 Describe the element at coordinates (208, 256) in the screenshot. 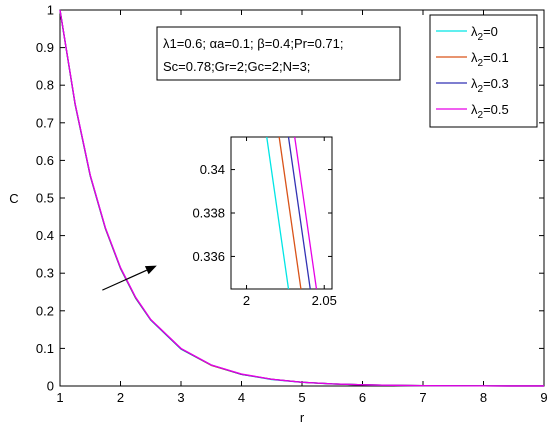

I see `inset-y-tick-label: 0.336` at that location.